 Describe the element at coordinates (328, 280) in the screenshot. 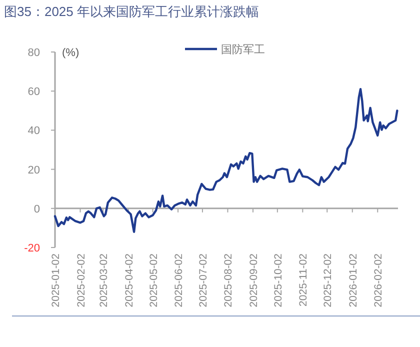

I see `x-tick-label: 2025-12-02` at that location.